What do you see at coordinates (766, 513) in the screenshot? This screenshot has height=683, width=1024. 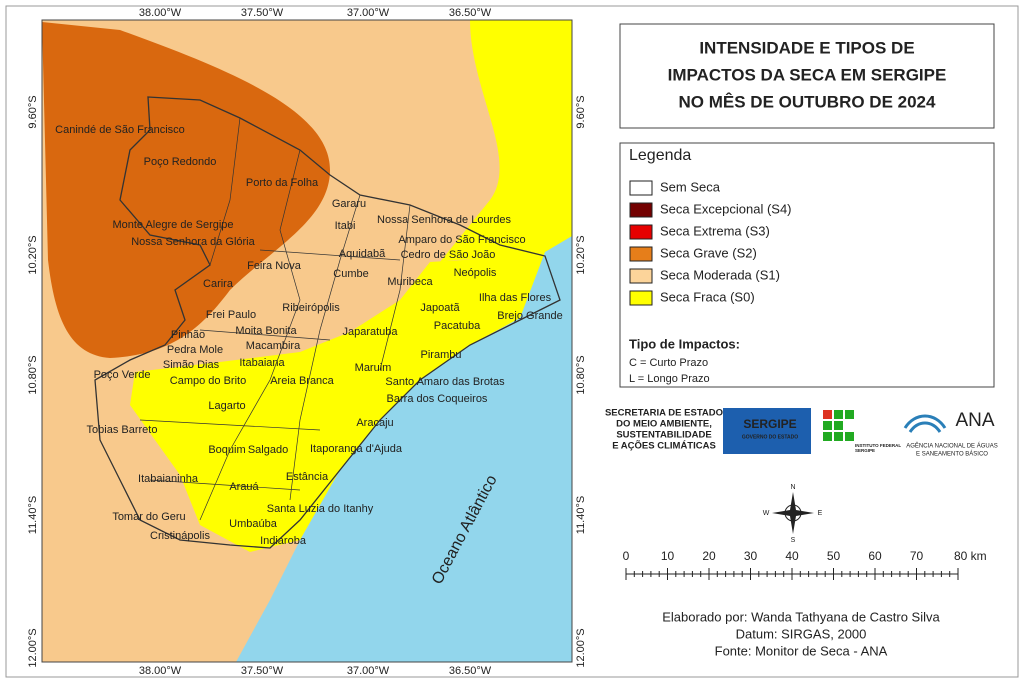 I see `compass-label: W` at bounding box center [766, 513].